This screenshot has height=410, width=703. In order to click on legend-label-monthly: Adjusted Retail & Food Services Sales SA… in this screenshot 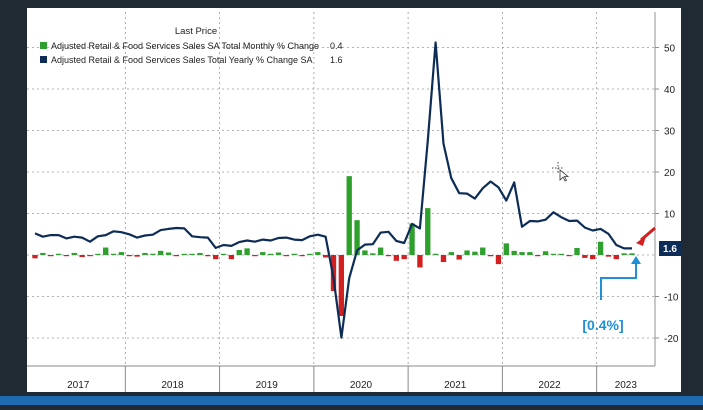, I will do `click(185, 46)`.